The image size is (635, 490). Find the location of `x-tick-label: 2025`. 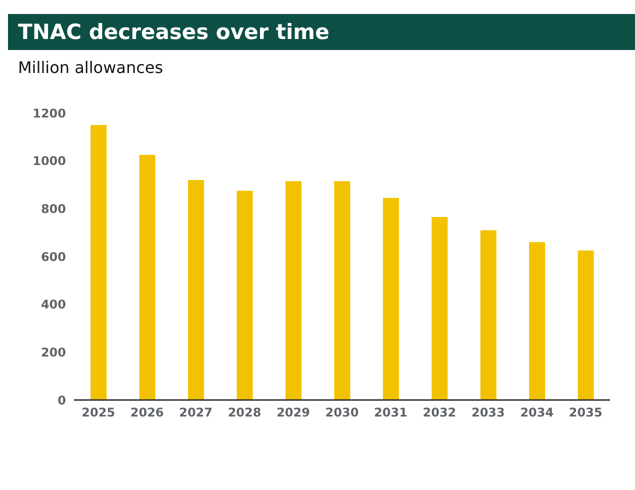

x-tick-label: 2025 is located at coordinates (99, 413).